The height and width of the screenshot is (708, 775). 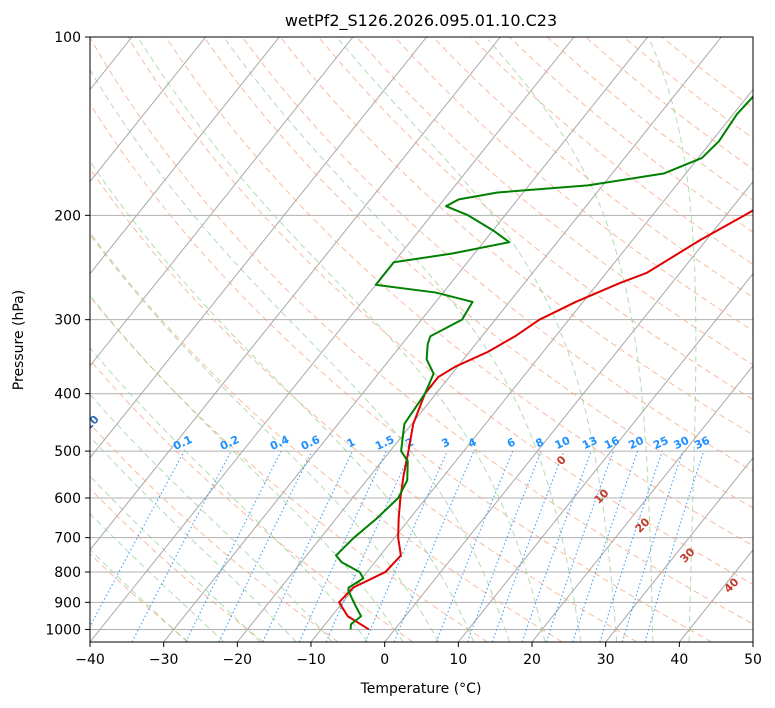 I want to click on mixing-ratio-label: 0.6, so click(x=310, y=443).